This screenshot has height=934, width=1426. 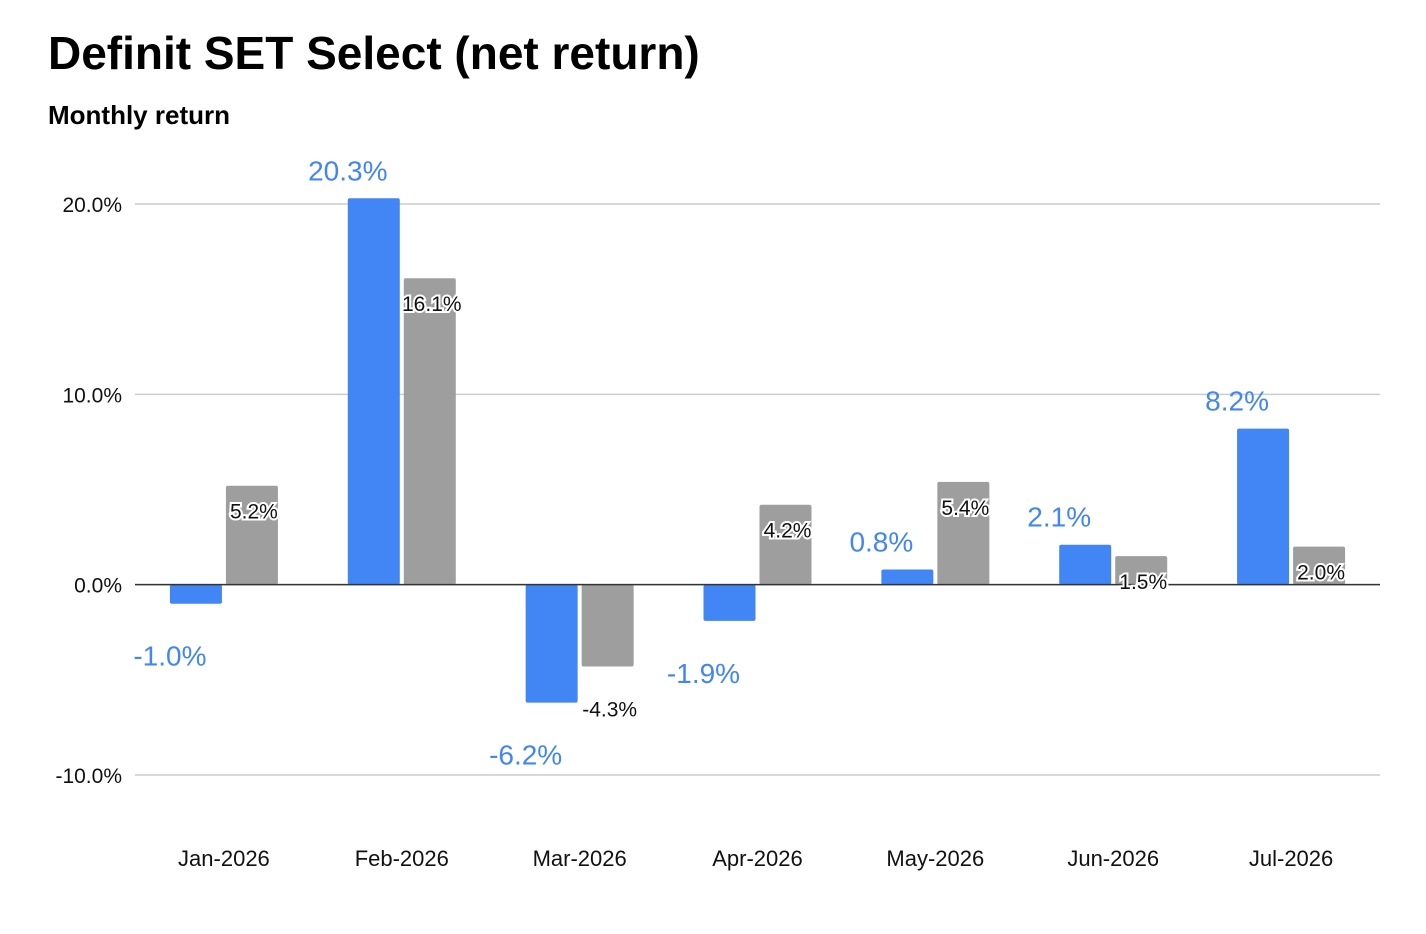 What do you see at coordinates (551, 643) in the screenshot?
I see `bar-series-1-mar-2026` at bounding box center [551, 643].